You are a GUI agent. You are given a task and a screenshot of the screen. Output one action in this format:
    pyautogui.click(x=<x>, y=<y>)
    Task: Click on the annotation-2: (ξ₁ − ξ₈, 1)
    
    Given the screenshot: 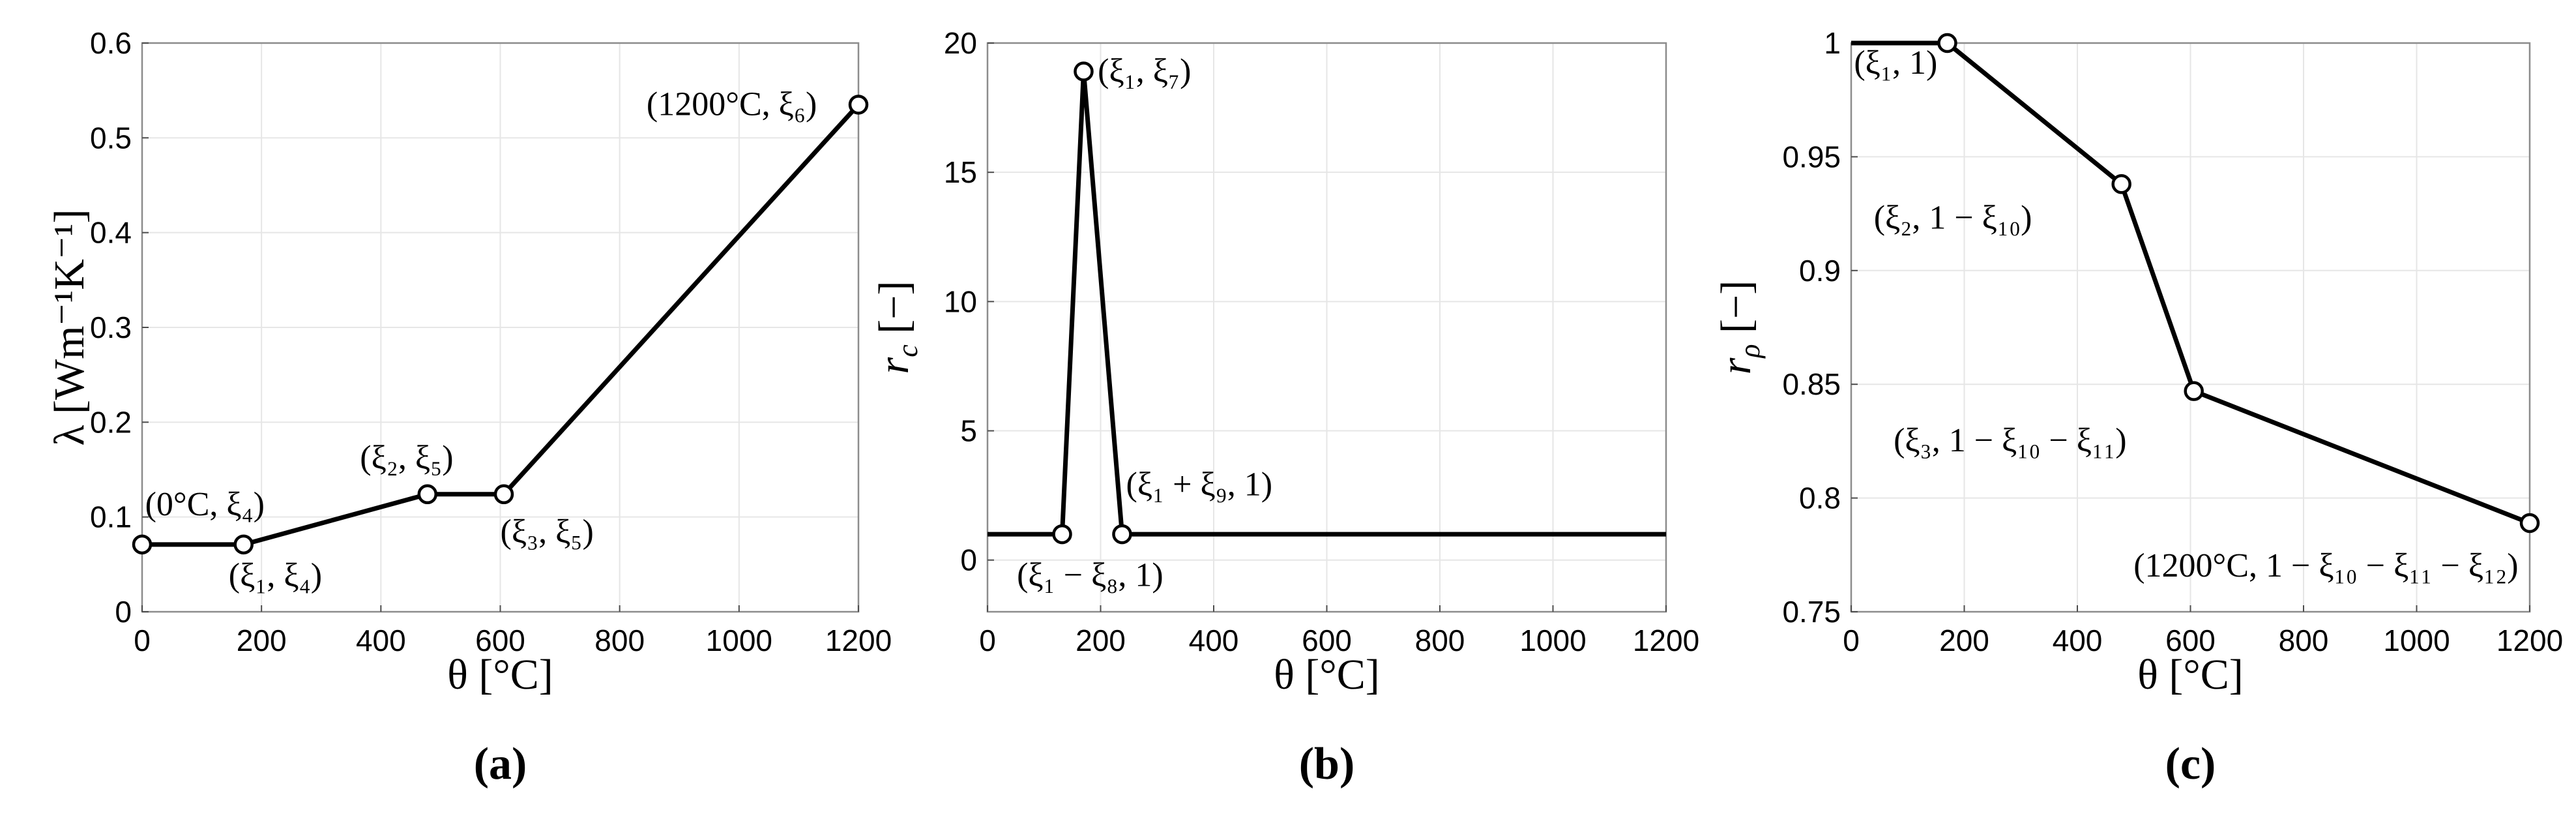 What is the action you would take?
    pyautogui.click(x=1090, y=575)
    